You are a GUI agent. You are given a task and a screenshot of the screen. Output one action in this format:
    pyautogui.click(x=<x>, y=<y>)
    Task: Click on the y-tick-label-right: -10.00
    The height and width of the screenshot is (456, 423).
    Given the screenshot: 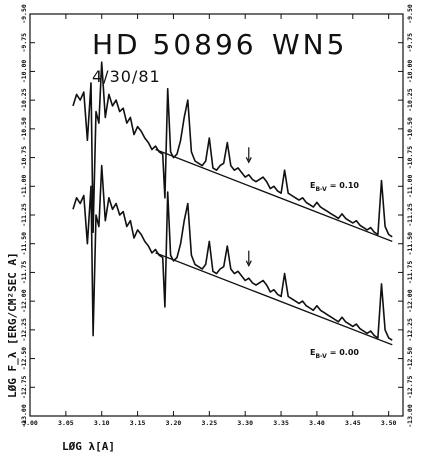 What is the action you would take?
    pyautogui.click(x=410, y=72)
    